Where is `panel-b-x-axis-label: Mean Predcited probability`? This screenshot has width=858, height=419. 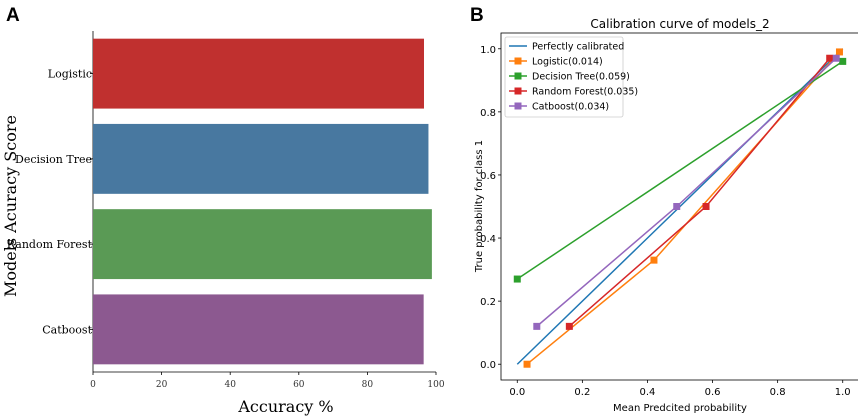 panel-b-x-axis-label: Mean Predcited probability is located at coordinates (680, 408).